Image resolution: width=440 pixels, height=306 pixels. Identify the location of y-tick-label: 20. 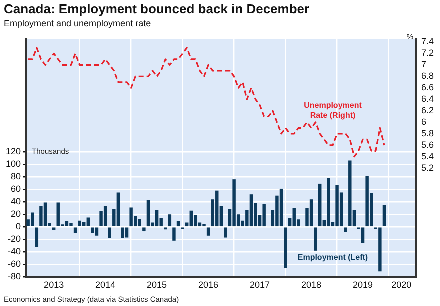
(16, 214).